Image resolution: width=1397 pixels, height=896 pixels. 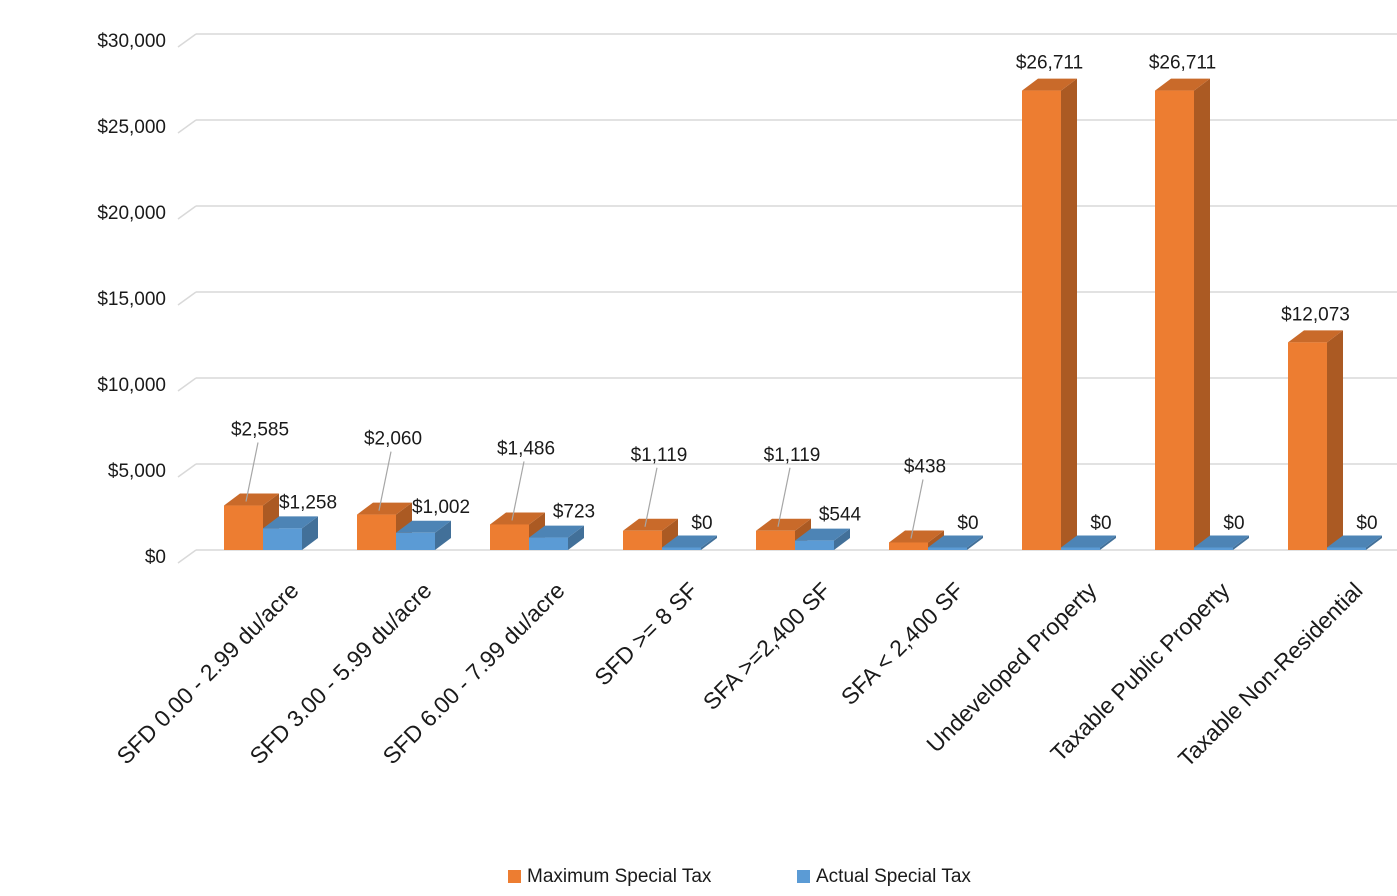 What do you see at coordinates (441, 507) in the screenshot?
I see `actual-tax-data-label: $1,002` at bounding box center [441, 507].